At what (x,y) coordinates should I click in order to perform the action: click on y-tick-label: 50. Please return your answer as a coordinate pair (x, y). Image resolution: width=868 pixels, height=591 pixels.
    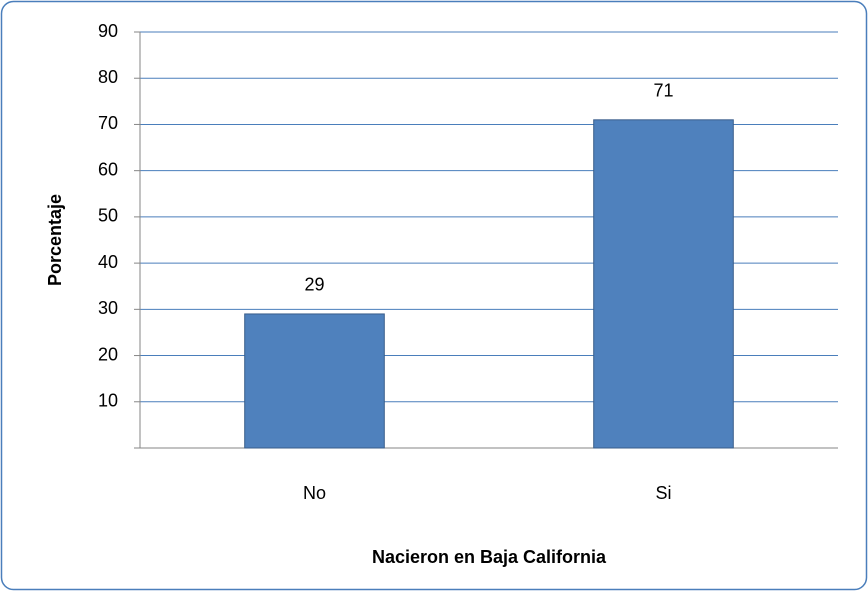
    Looking at the image, I should click on (108, 216).